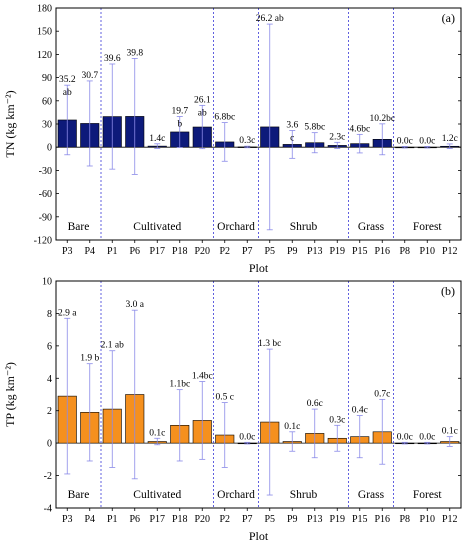 This screenshot has height=555, width=469. What do you see at coordinates (448, 18) in the screenshot?
I see `panel-label: (a)` at bounding box center [448, 18].